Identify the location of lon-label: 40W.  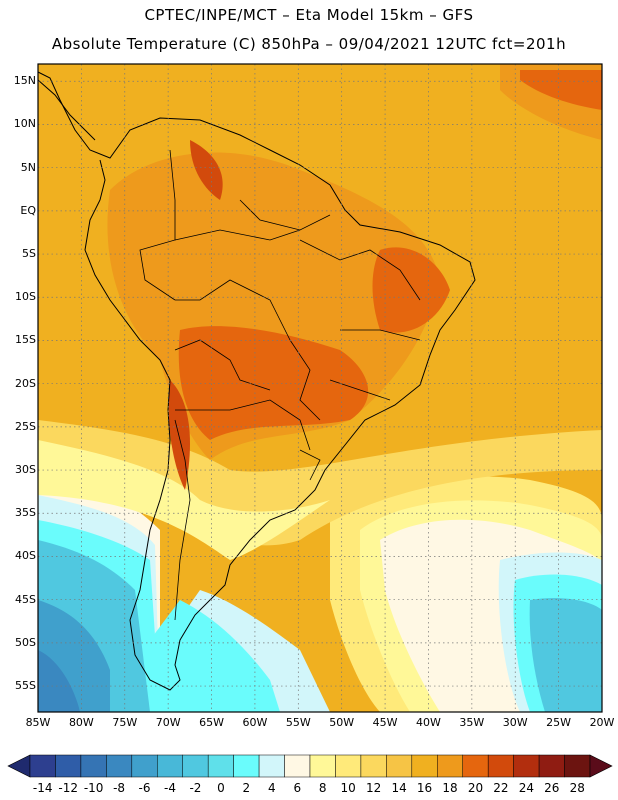
(428, 722).